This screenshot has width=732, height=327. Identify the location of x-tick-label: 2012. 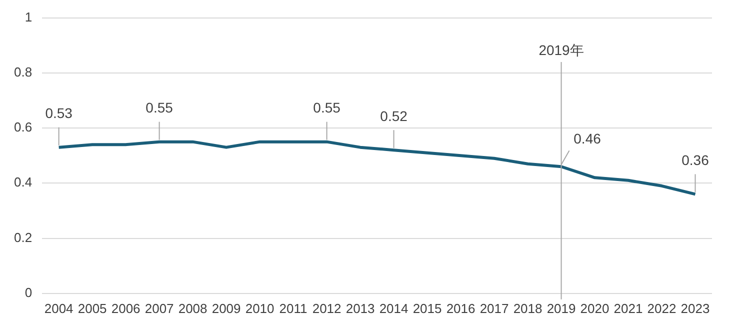
(327, 308).